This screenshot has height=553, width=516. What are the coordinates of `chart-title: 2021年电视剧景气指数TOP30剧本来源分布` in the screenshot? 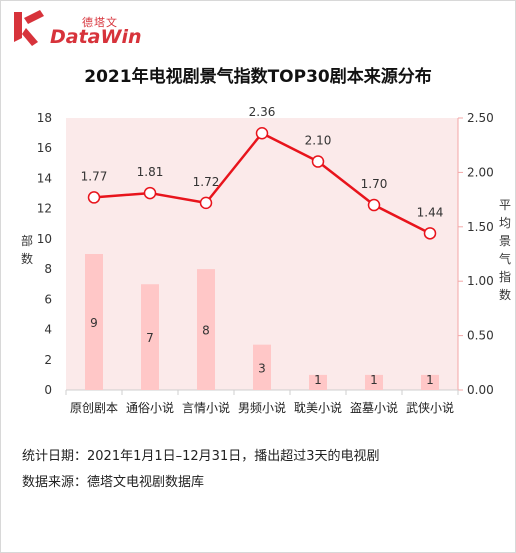 It's located at (258, 77).